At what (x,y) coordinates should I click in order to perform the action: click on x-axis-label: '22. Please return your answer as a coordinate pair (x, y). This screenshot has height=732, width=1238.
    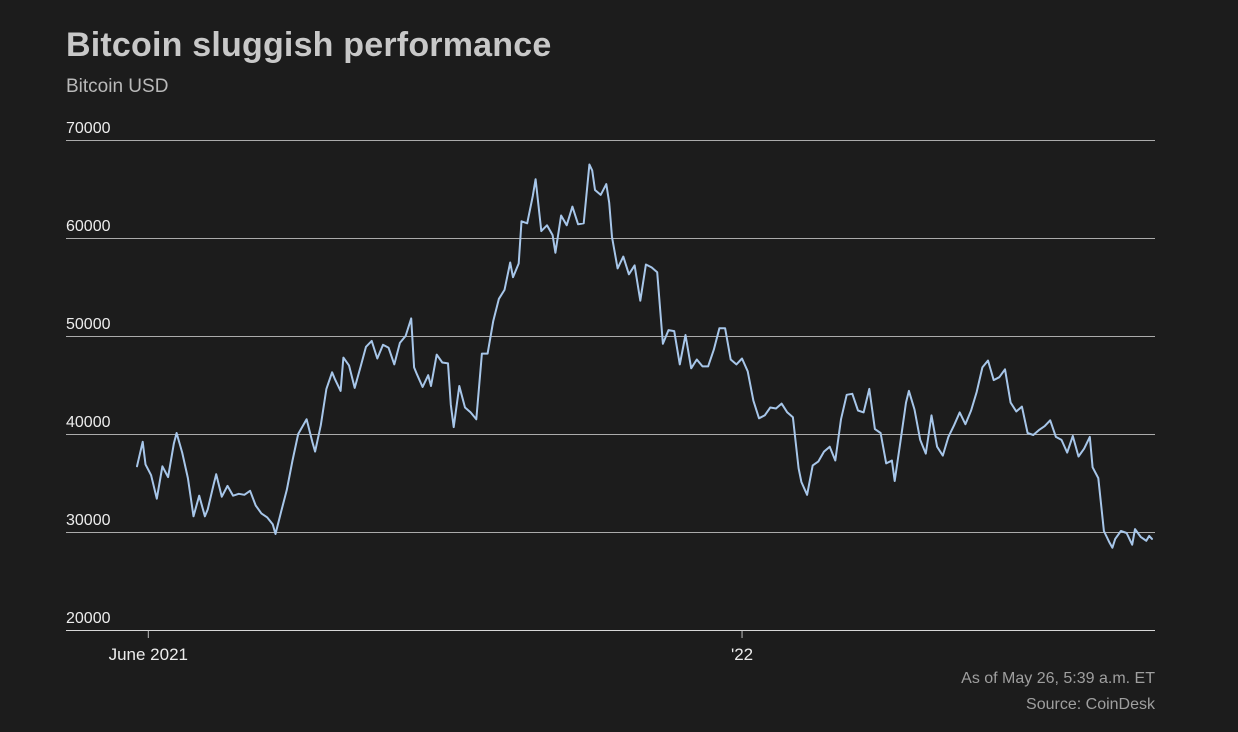
    Looking at the image, I should click on (742, 654).